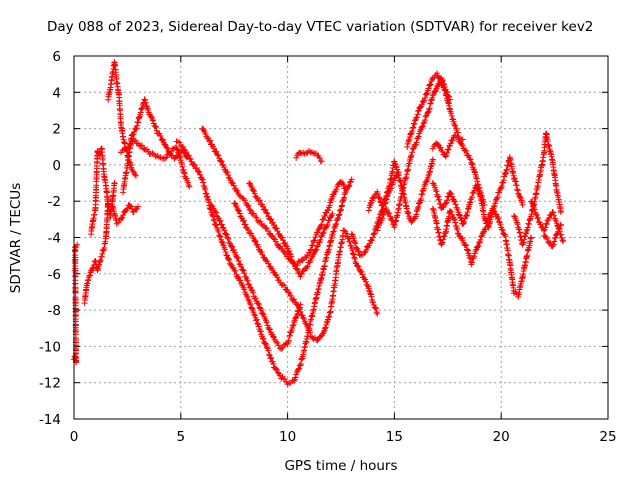 The width and height of the screenshot is (640, 480). I want to click on x-tick-label: 0, so click(74, 437).